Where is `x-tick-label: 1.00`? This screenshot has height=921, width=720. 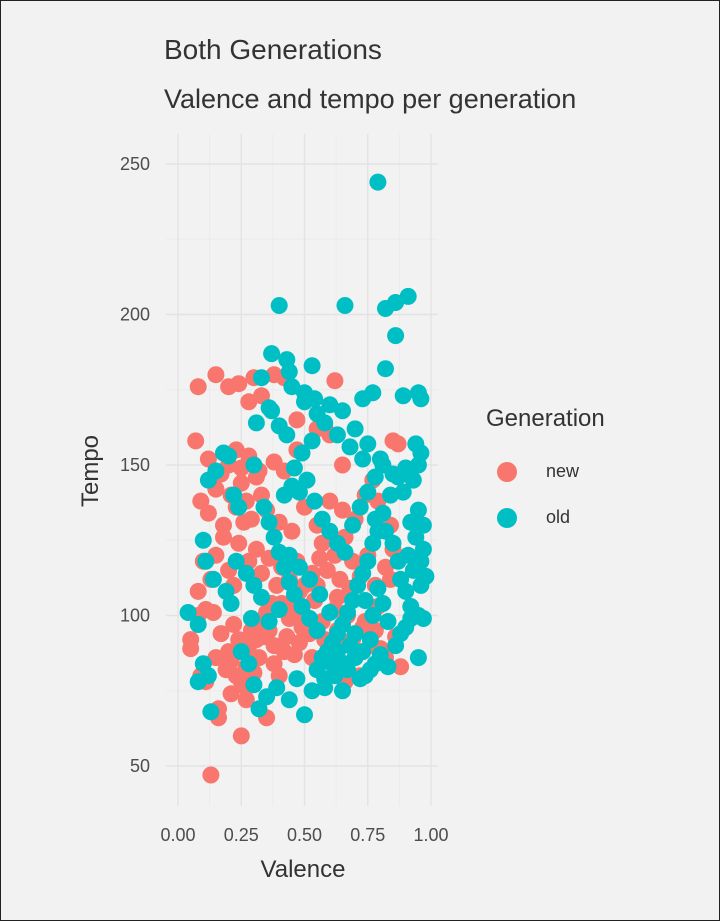
x-tick-label: 1.00 is located at coordinates (430, 835).